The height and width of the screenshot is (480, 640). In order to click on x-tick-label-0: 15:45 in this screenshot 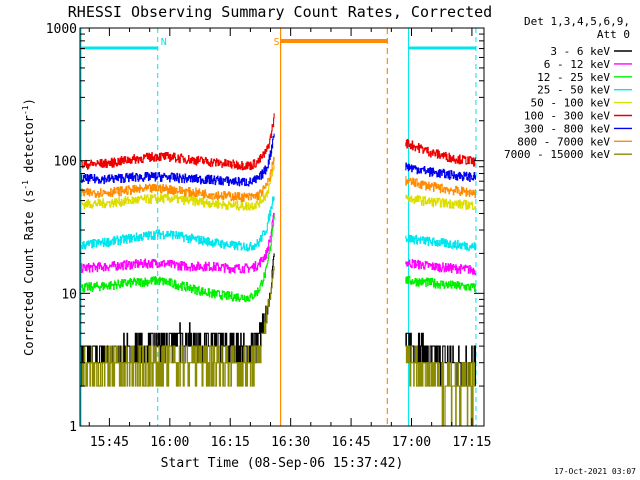, I will do `click(109, 442)`.